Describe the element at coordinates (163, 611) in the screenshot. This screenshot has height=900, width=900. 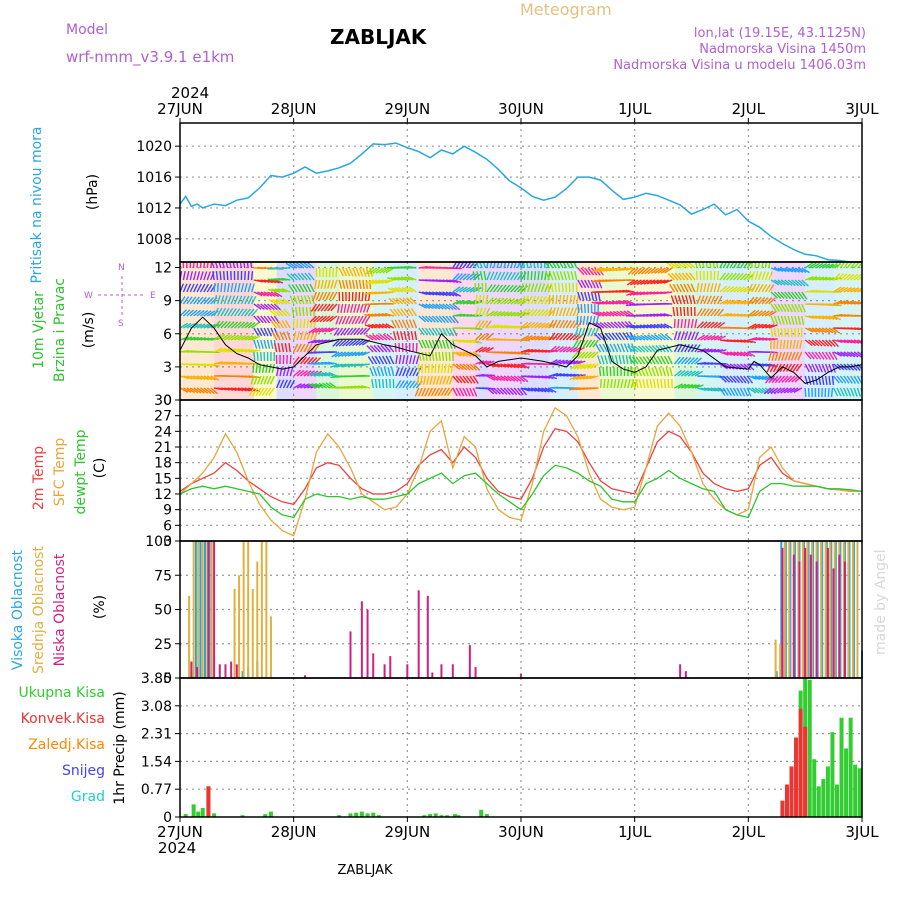
I see `y-tick-label: 50` at that location.